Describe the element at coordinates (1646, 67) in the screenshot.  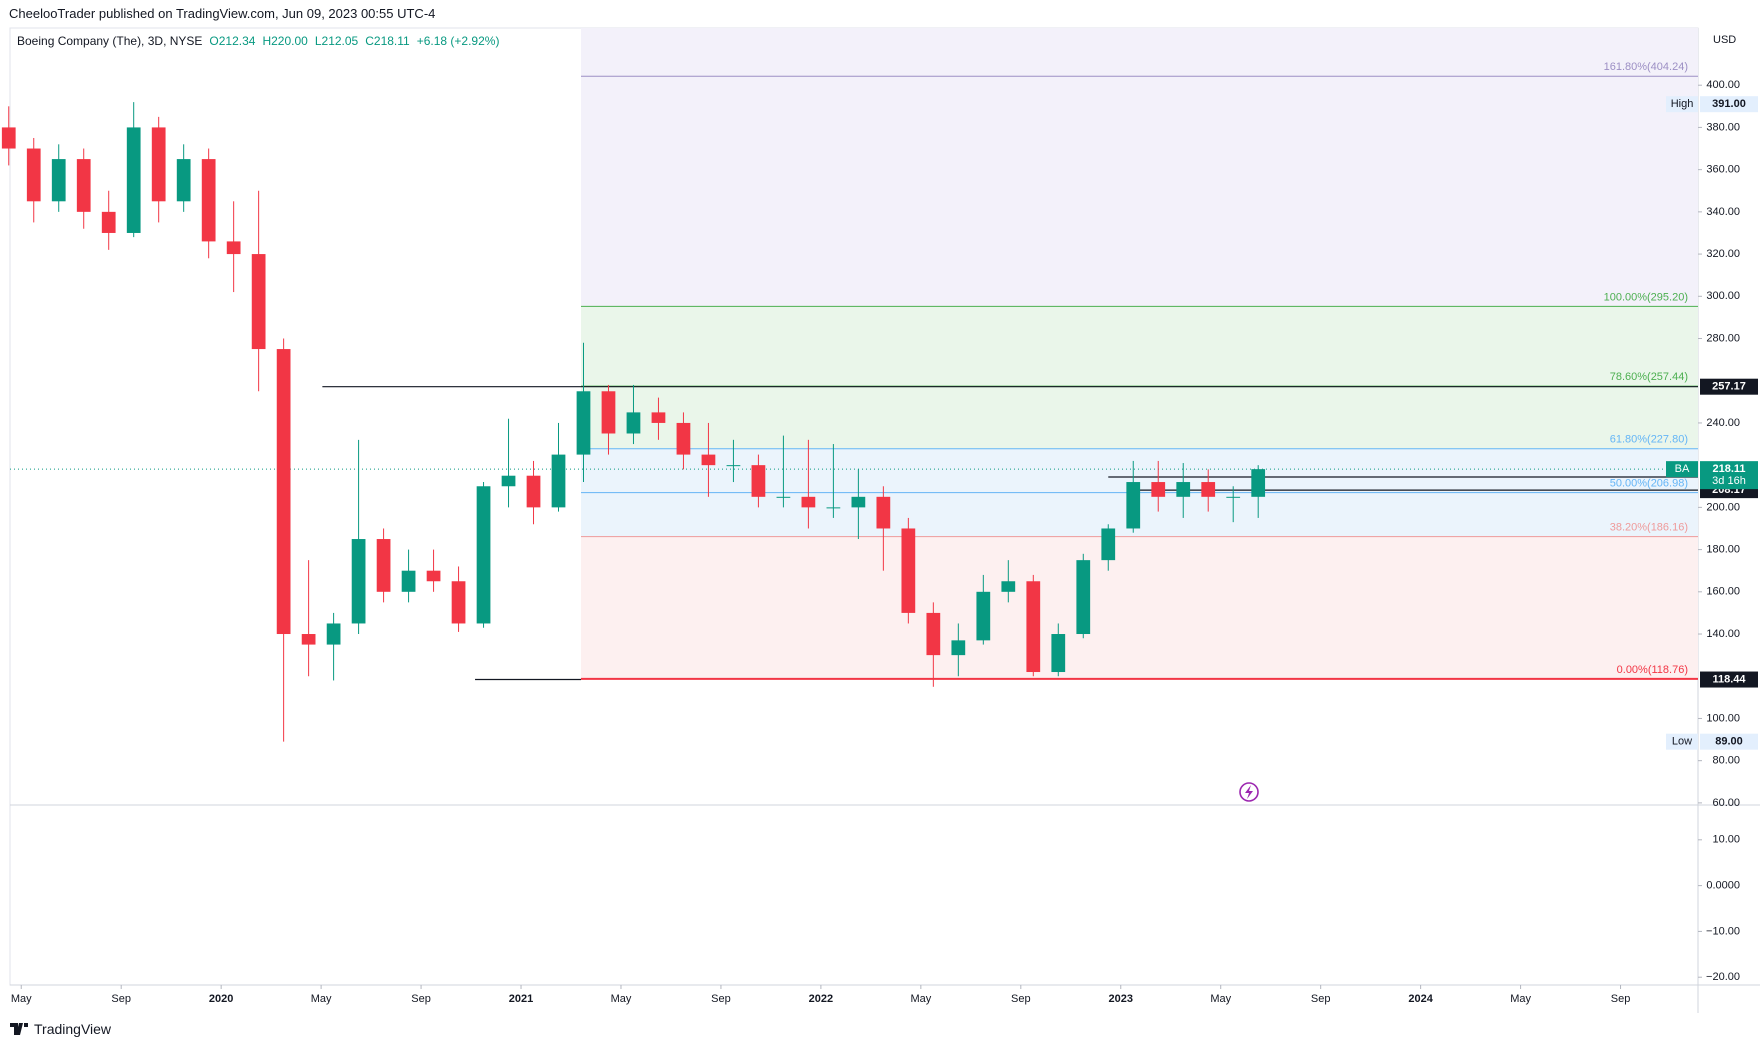
I see `fib-label: 161.80%(404.24)` at that location.